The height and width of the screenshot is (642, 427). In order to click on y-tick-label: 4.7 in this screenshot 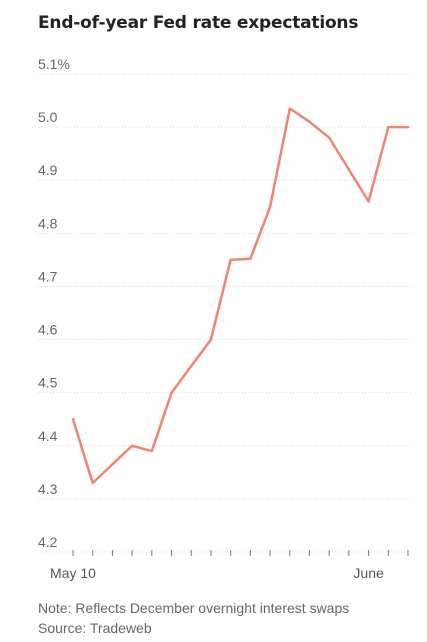, I will do `click(48, 276)`.